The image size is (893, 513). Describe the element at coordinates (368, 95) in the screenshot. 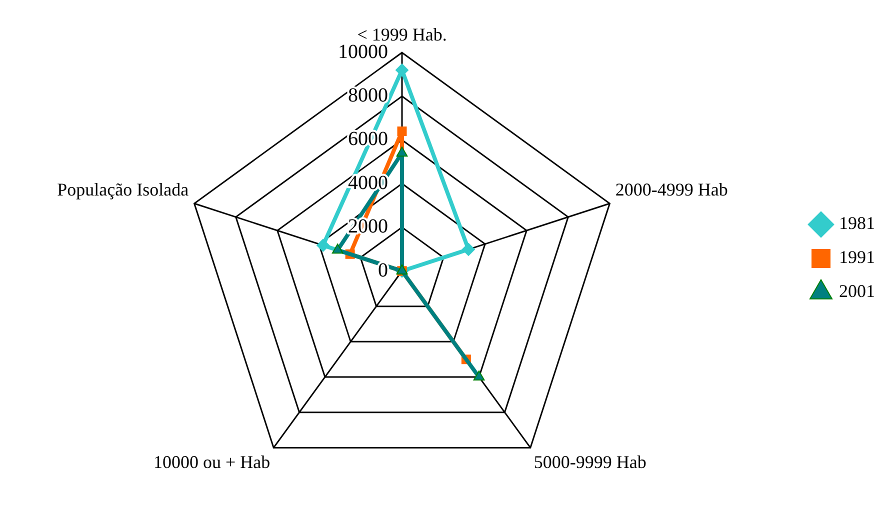

I see `y-tick-label: 8000` at that location.